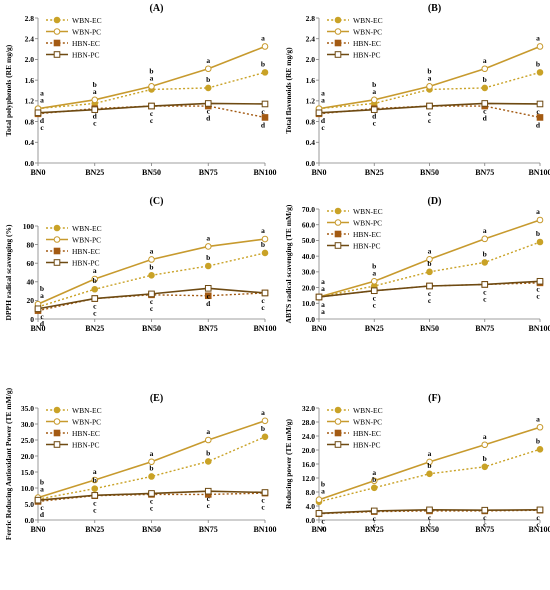  I want to click on legend-label: WBN-PC, so click(367, 223).